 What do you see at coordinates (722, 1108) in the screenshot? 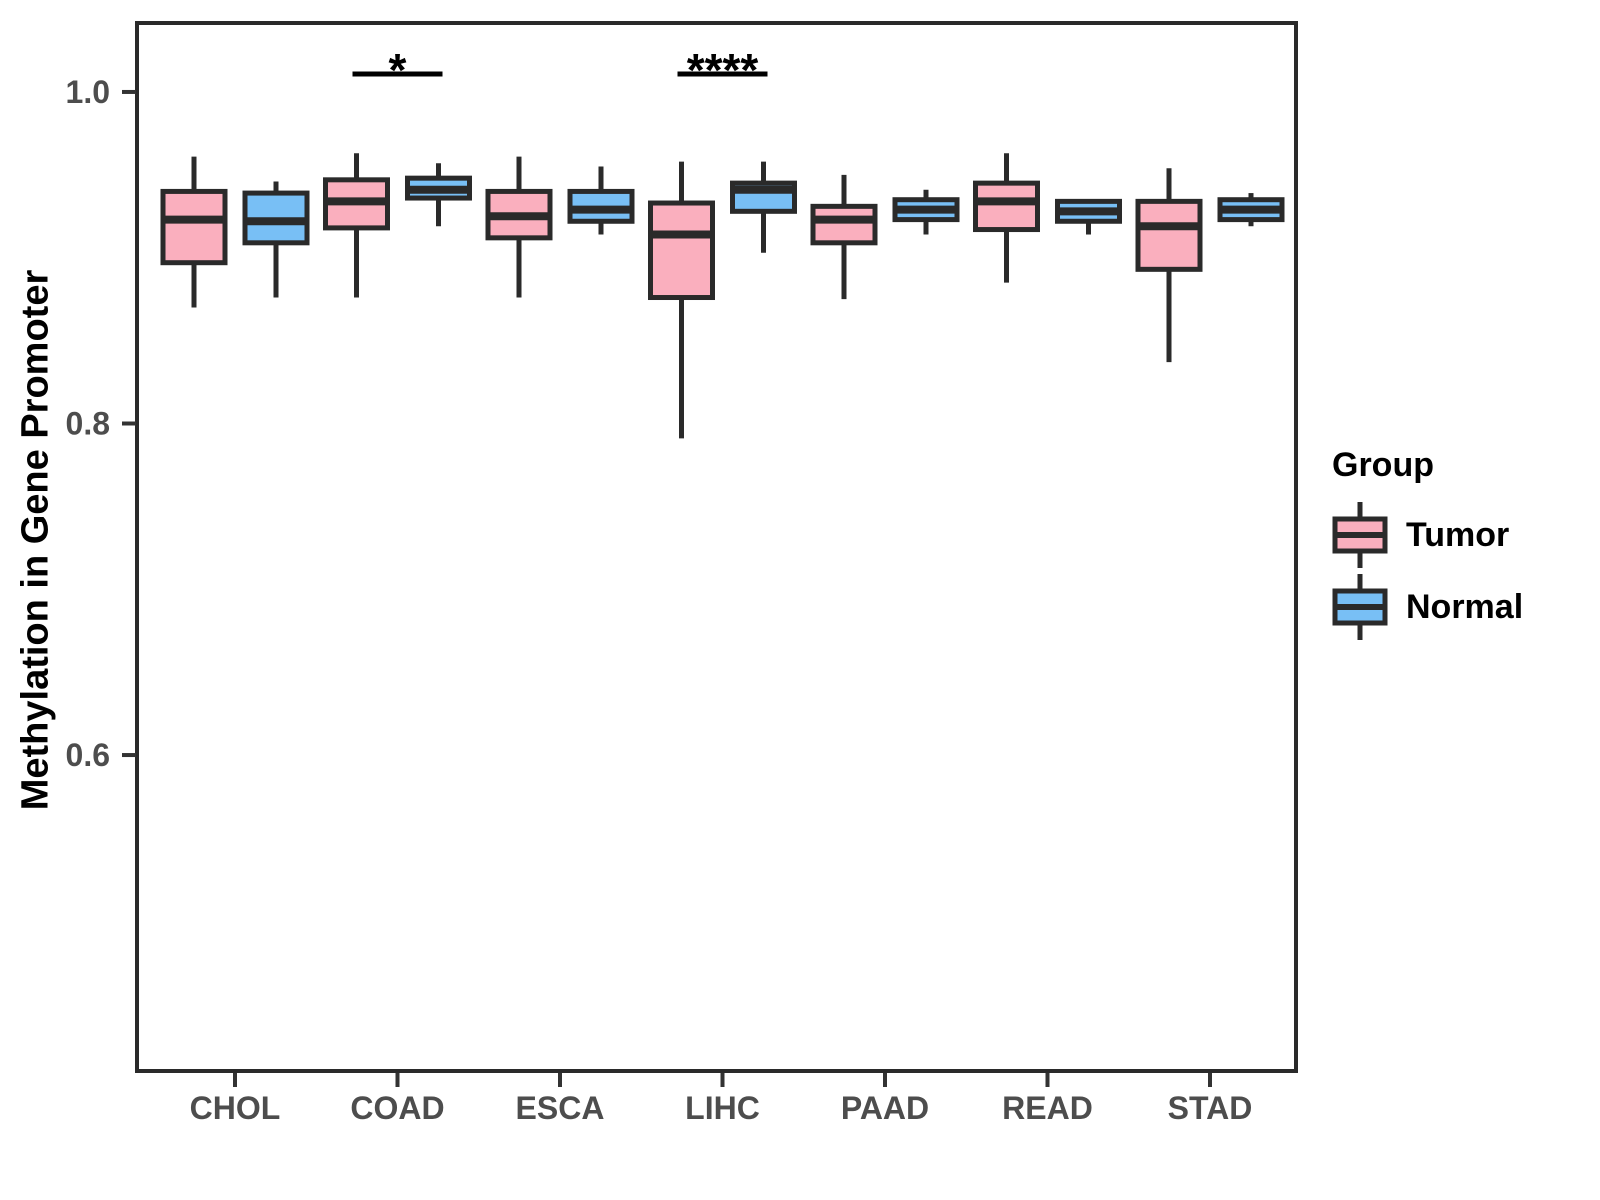
I see `category-label-lihc: LIHC` at bounding box center [722, 1108].